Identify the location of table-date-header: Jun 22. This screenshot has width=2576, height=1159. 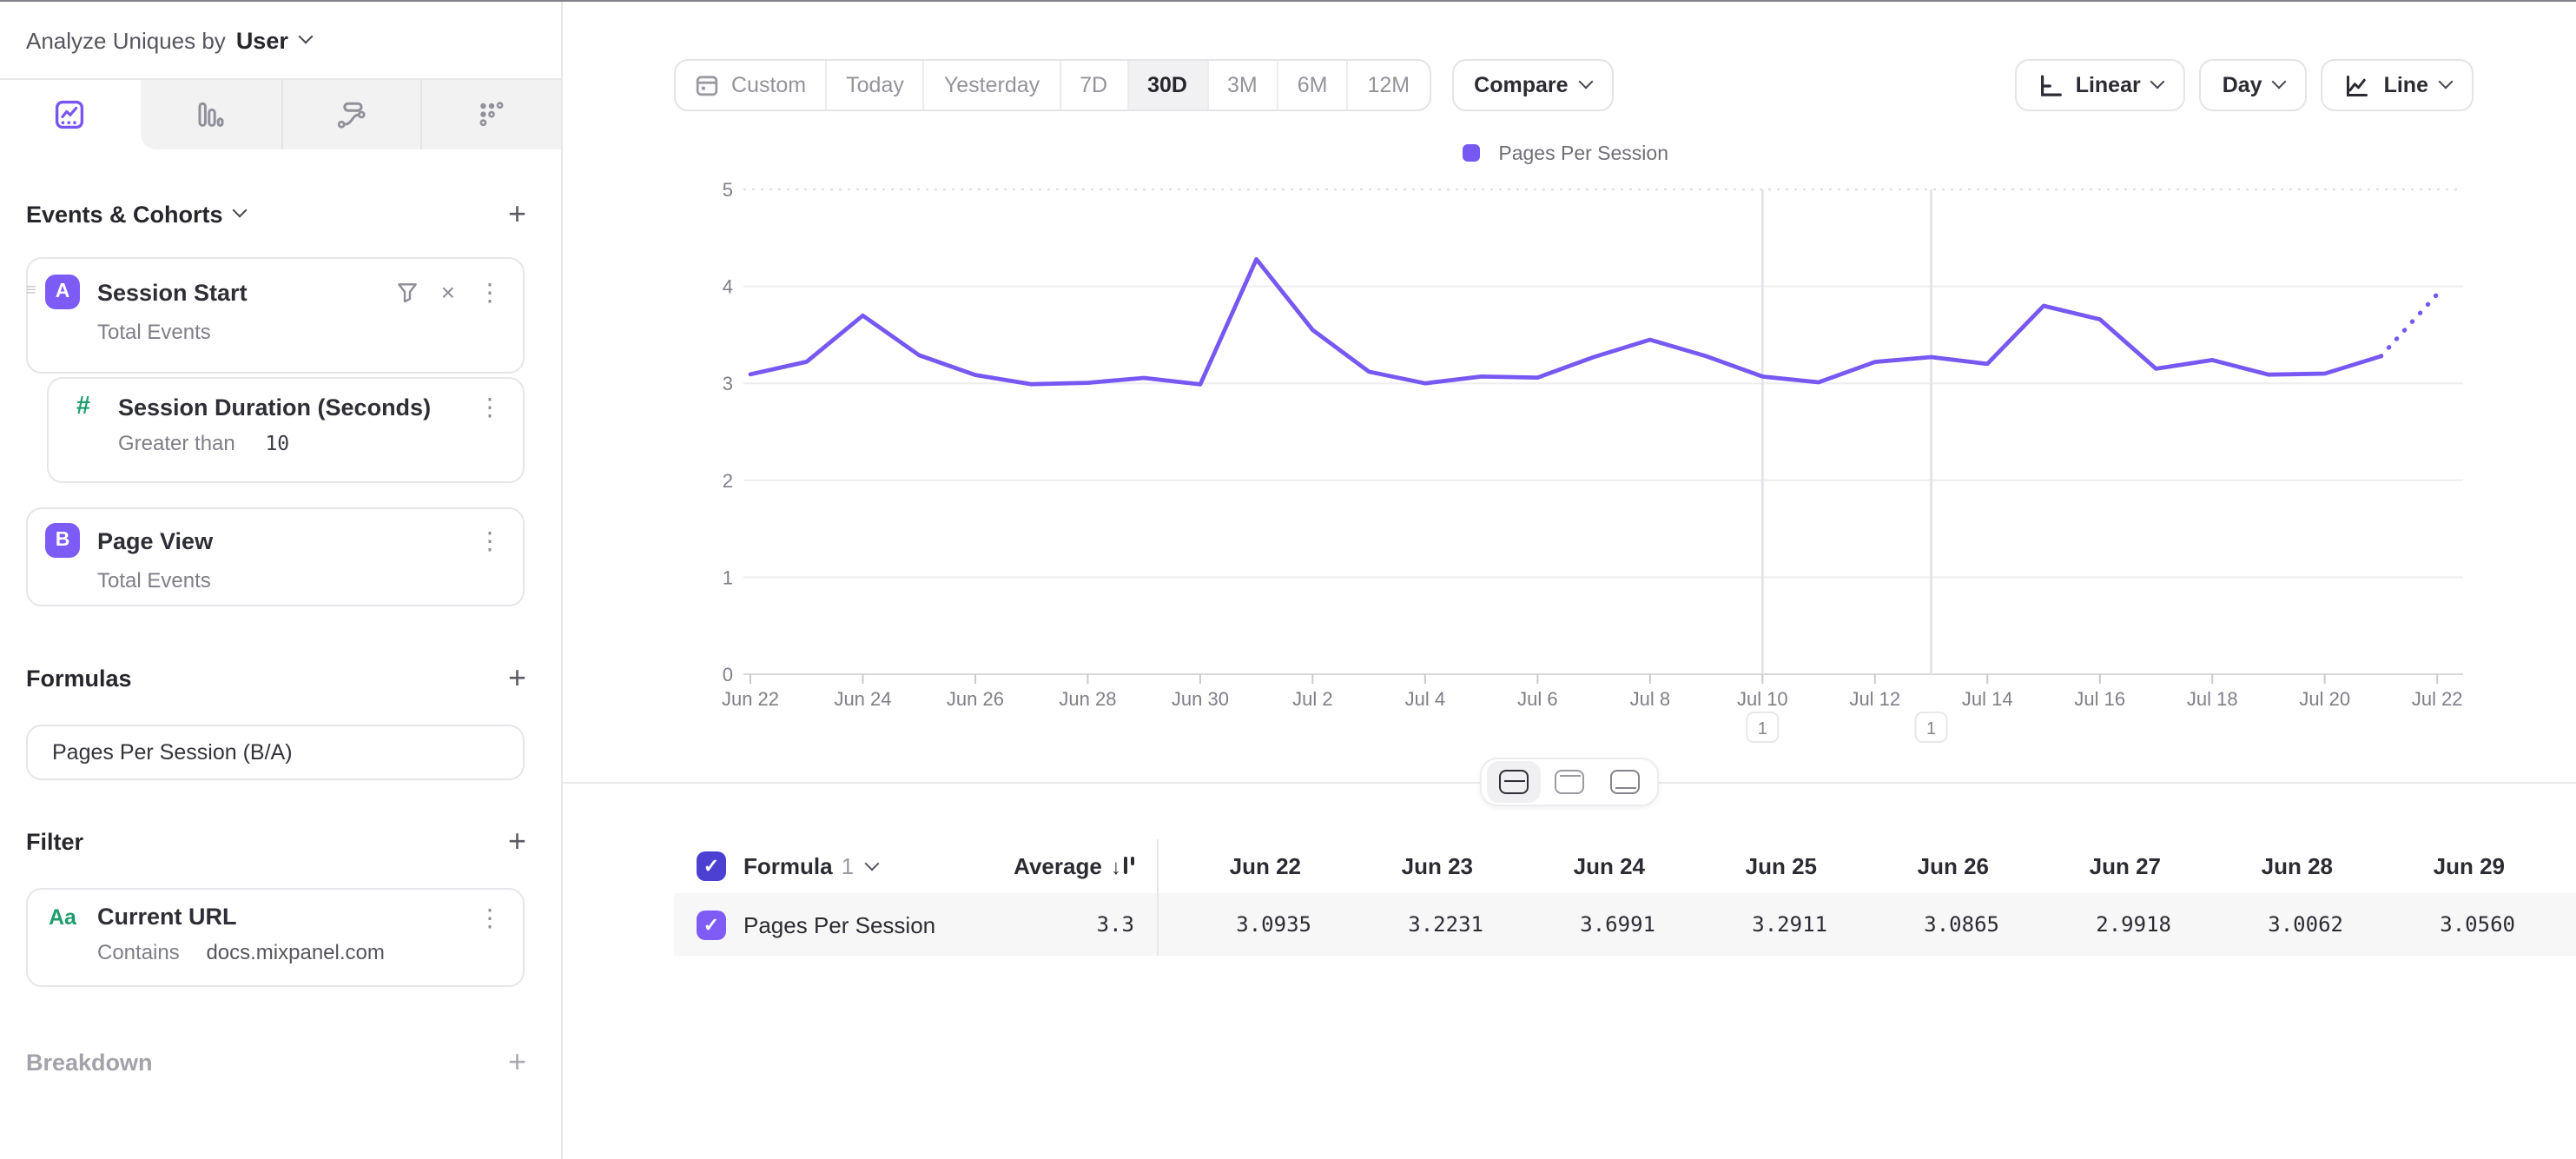
(1265, 865).